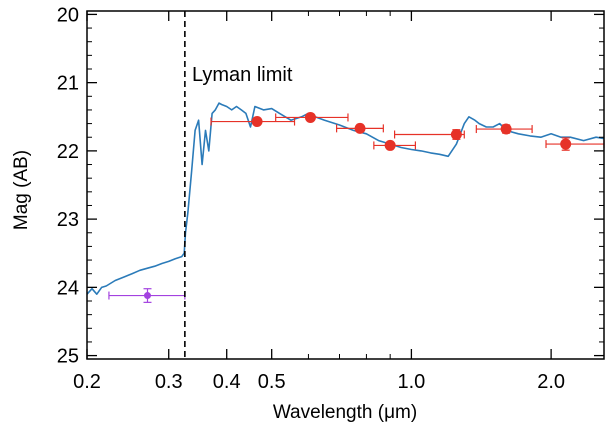 The width and height of the screenshot is (611, 425). Describe the element at coordinates (68, 288) in the screenshot. I see `y-tick-label: 24` at that location.